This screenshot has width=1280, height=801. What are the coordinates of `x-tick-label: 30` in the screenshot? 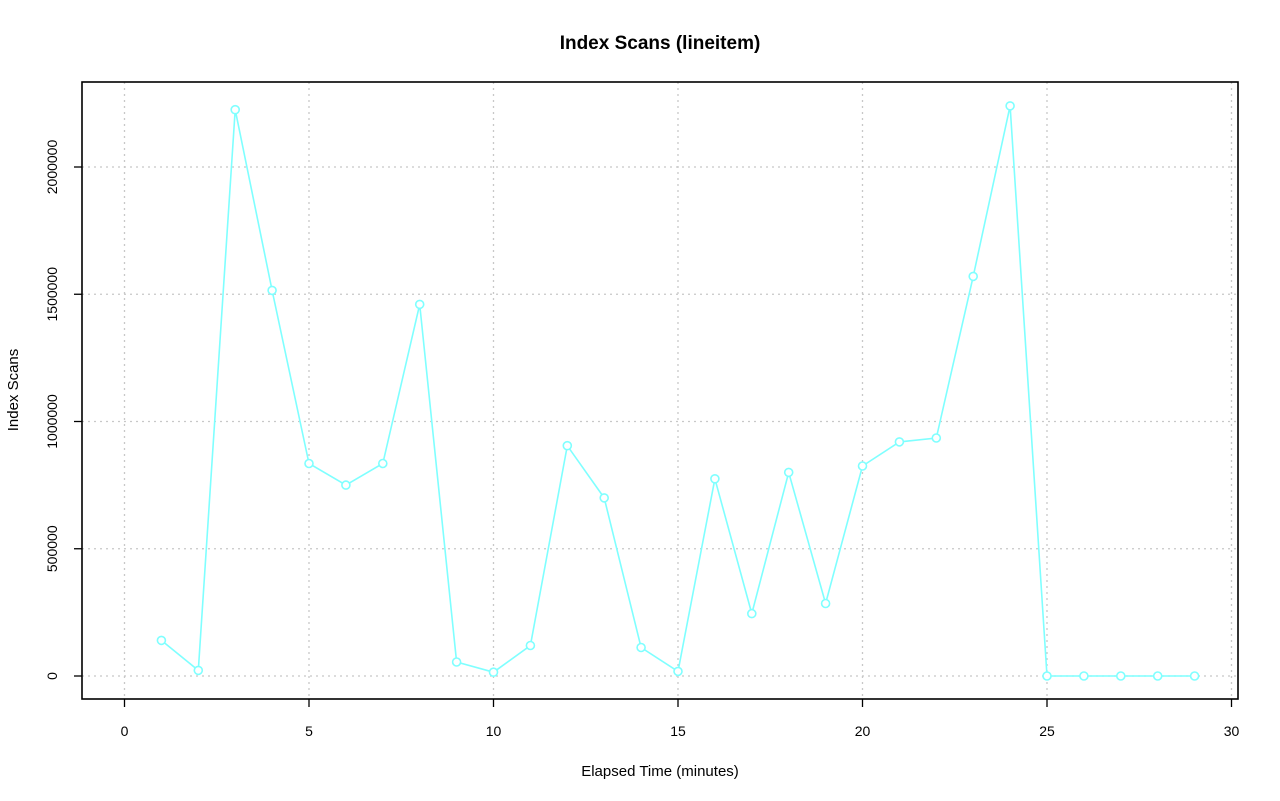 It's located at (1232, 731).